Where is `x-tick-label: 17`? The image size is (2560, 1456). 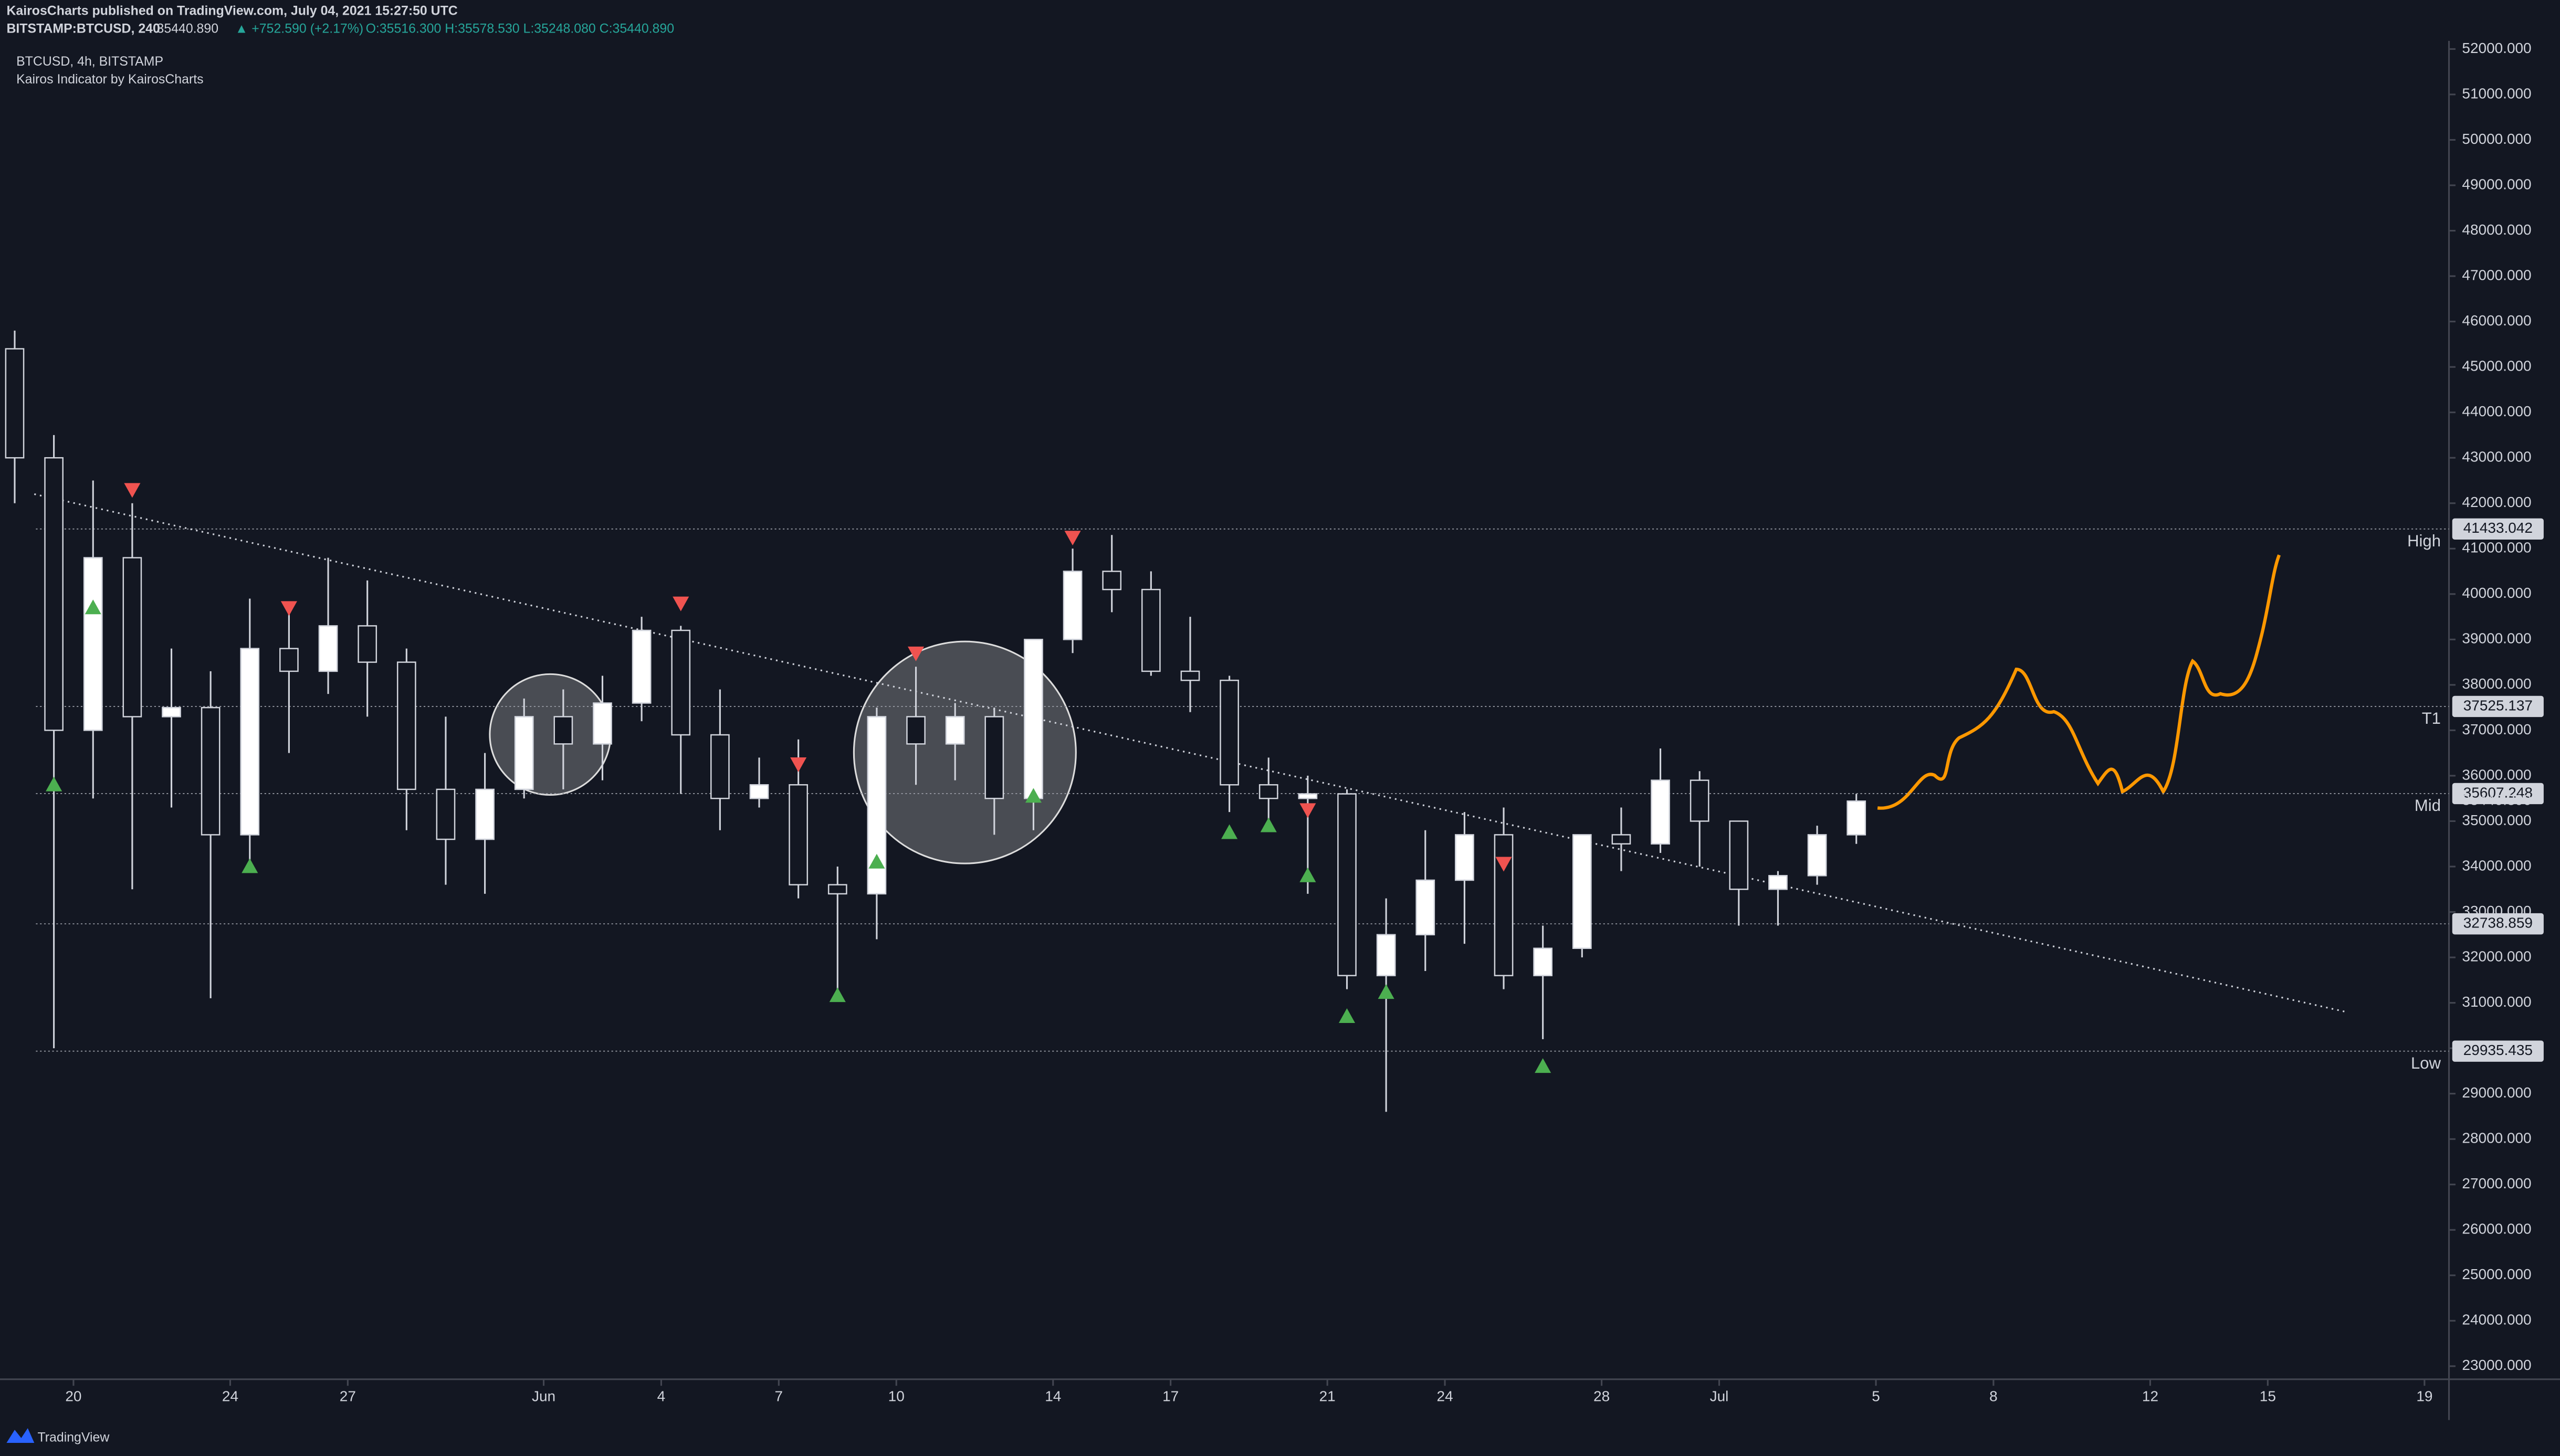 x-tick-label: 17 is located at coordinates (1170, 1396).